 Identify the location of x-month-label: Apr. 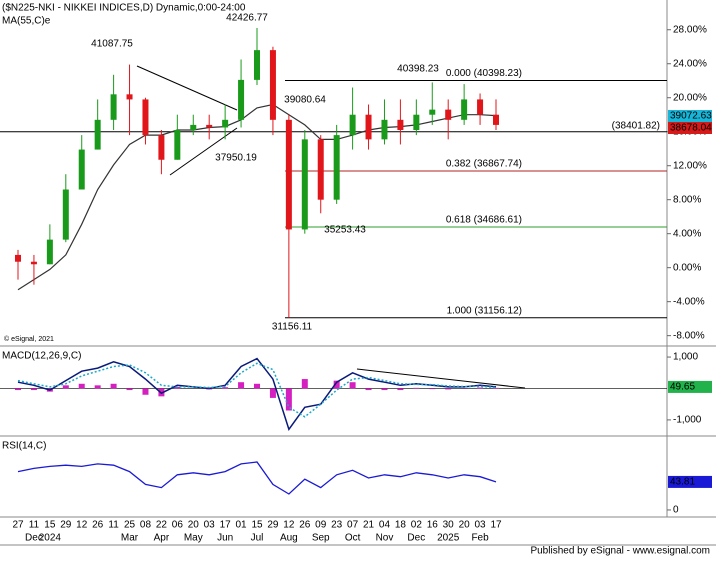
(162, 538).